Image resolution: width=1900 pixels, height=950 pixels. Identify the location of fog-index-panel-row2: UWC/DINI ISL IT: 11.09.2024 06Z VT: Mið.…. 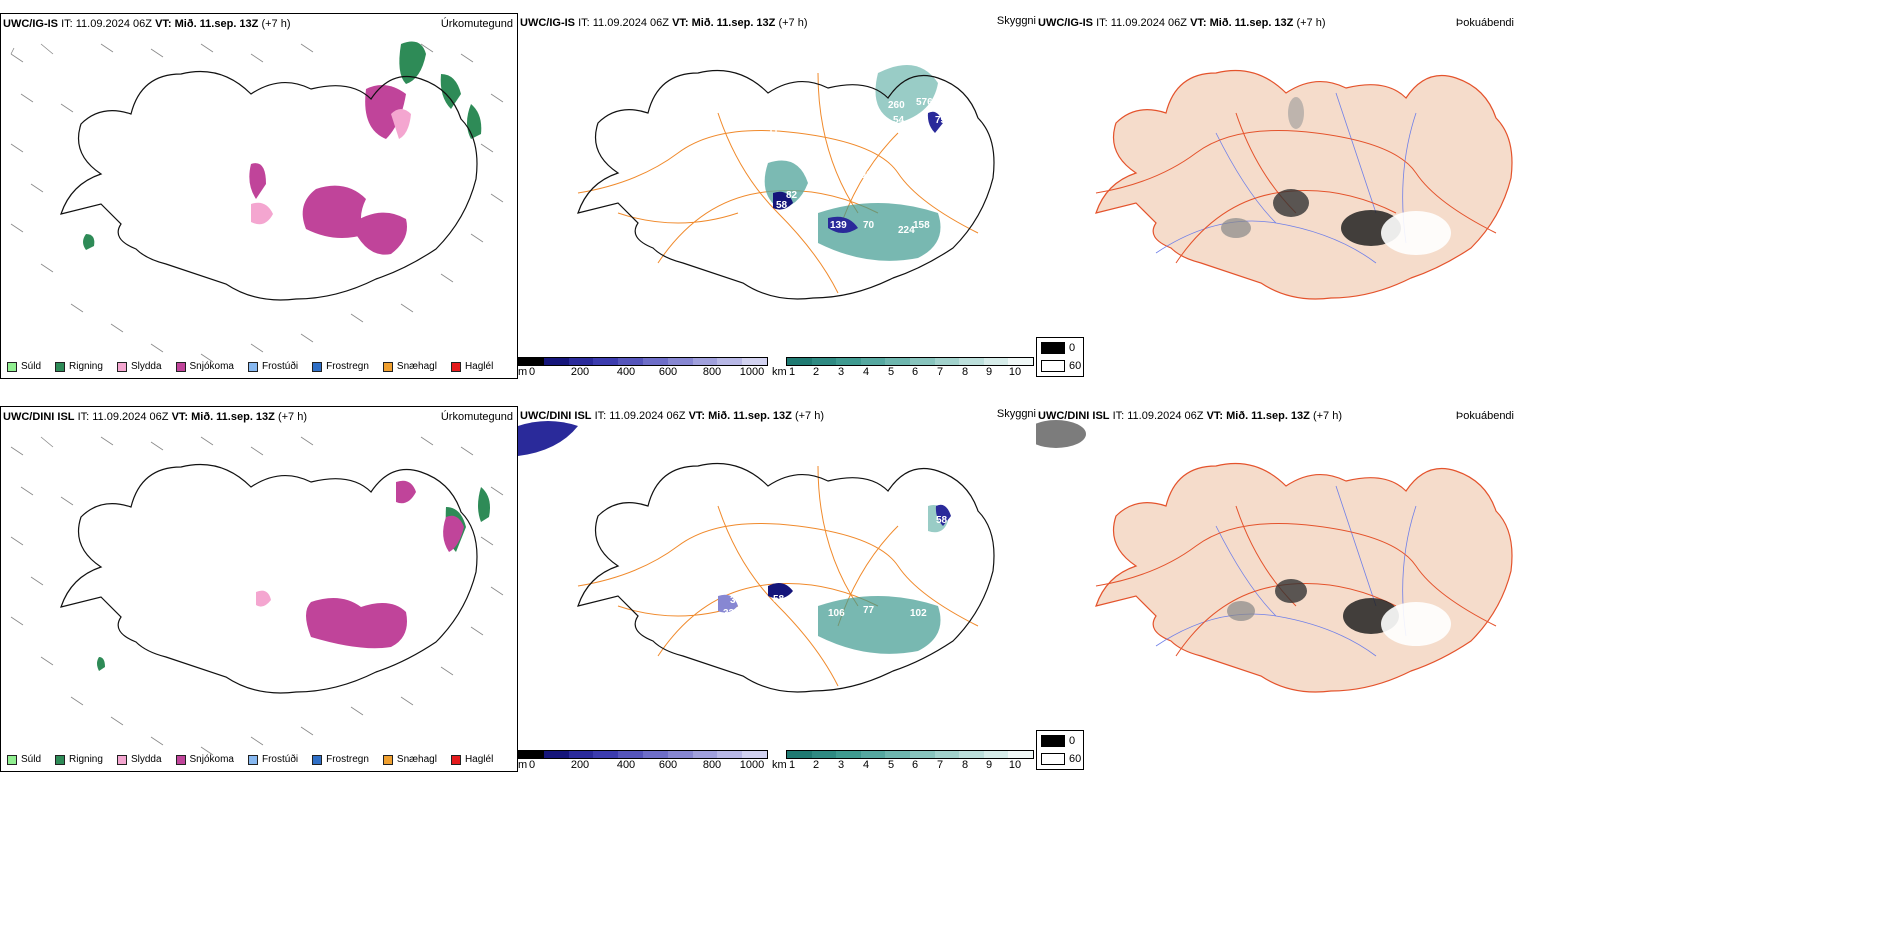
(1281, 589).